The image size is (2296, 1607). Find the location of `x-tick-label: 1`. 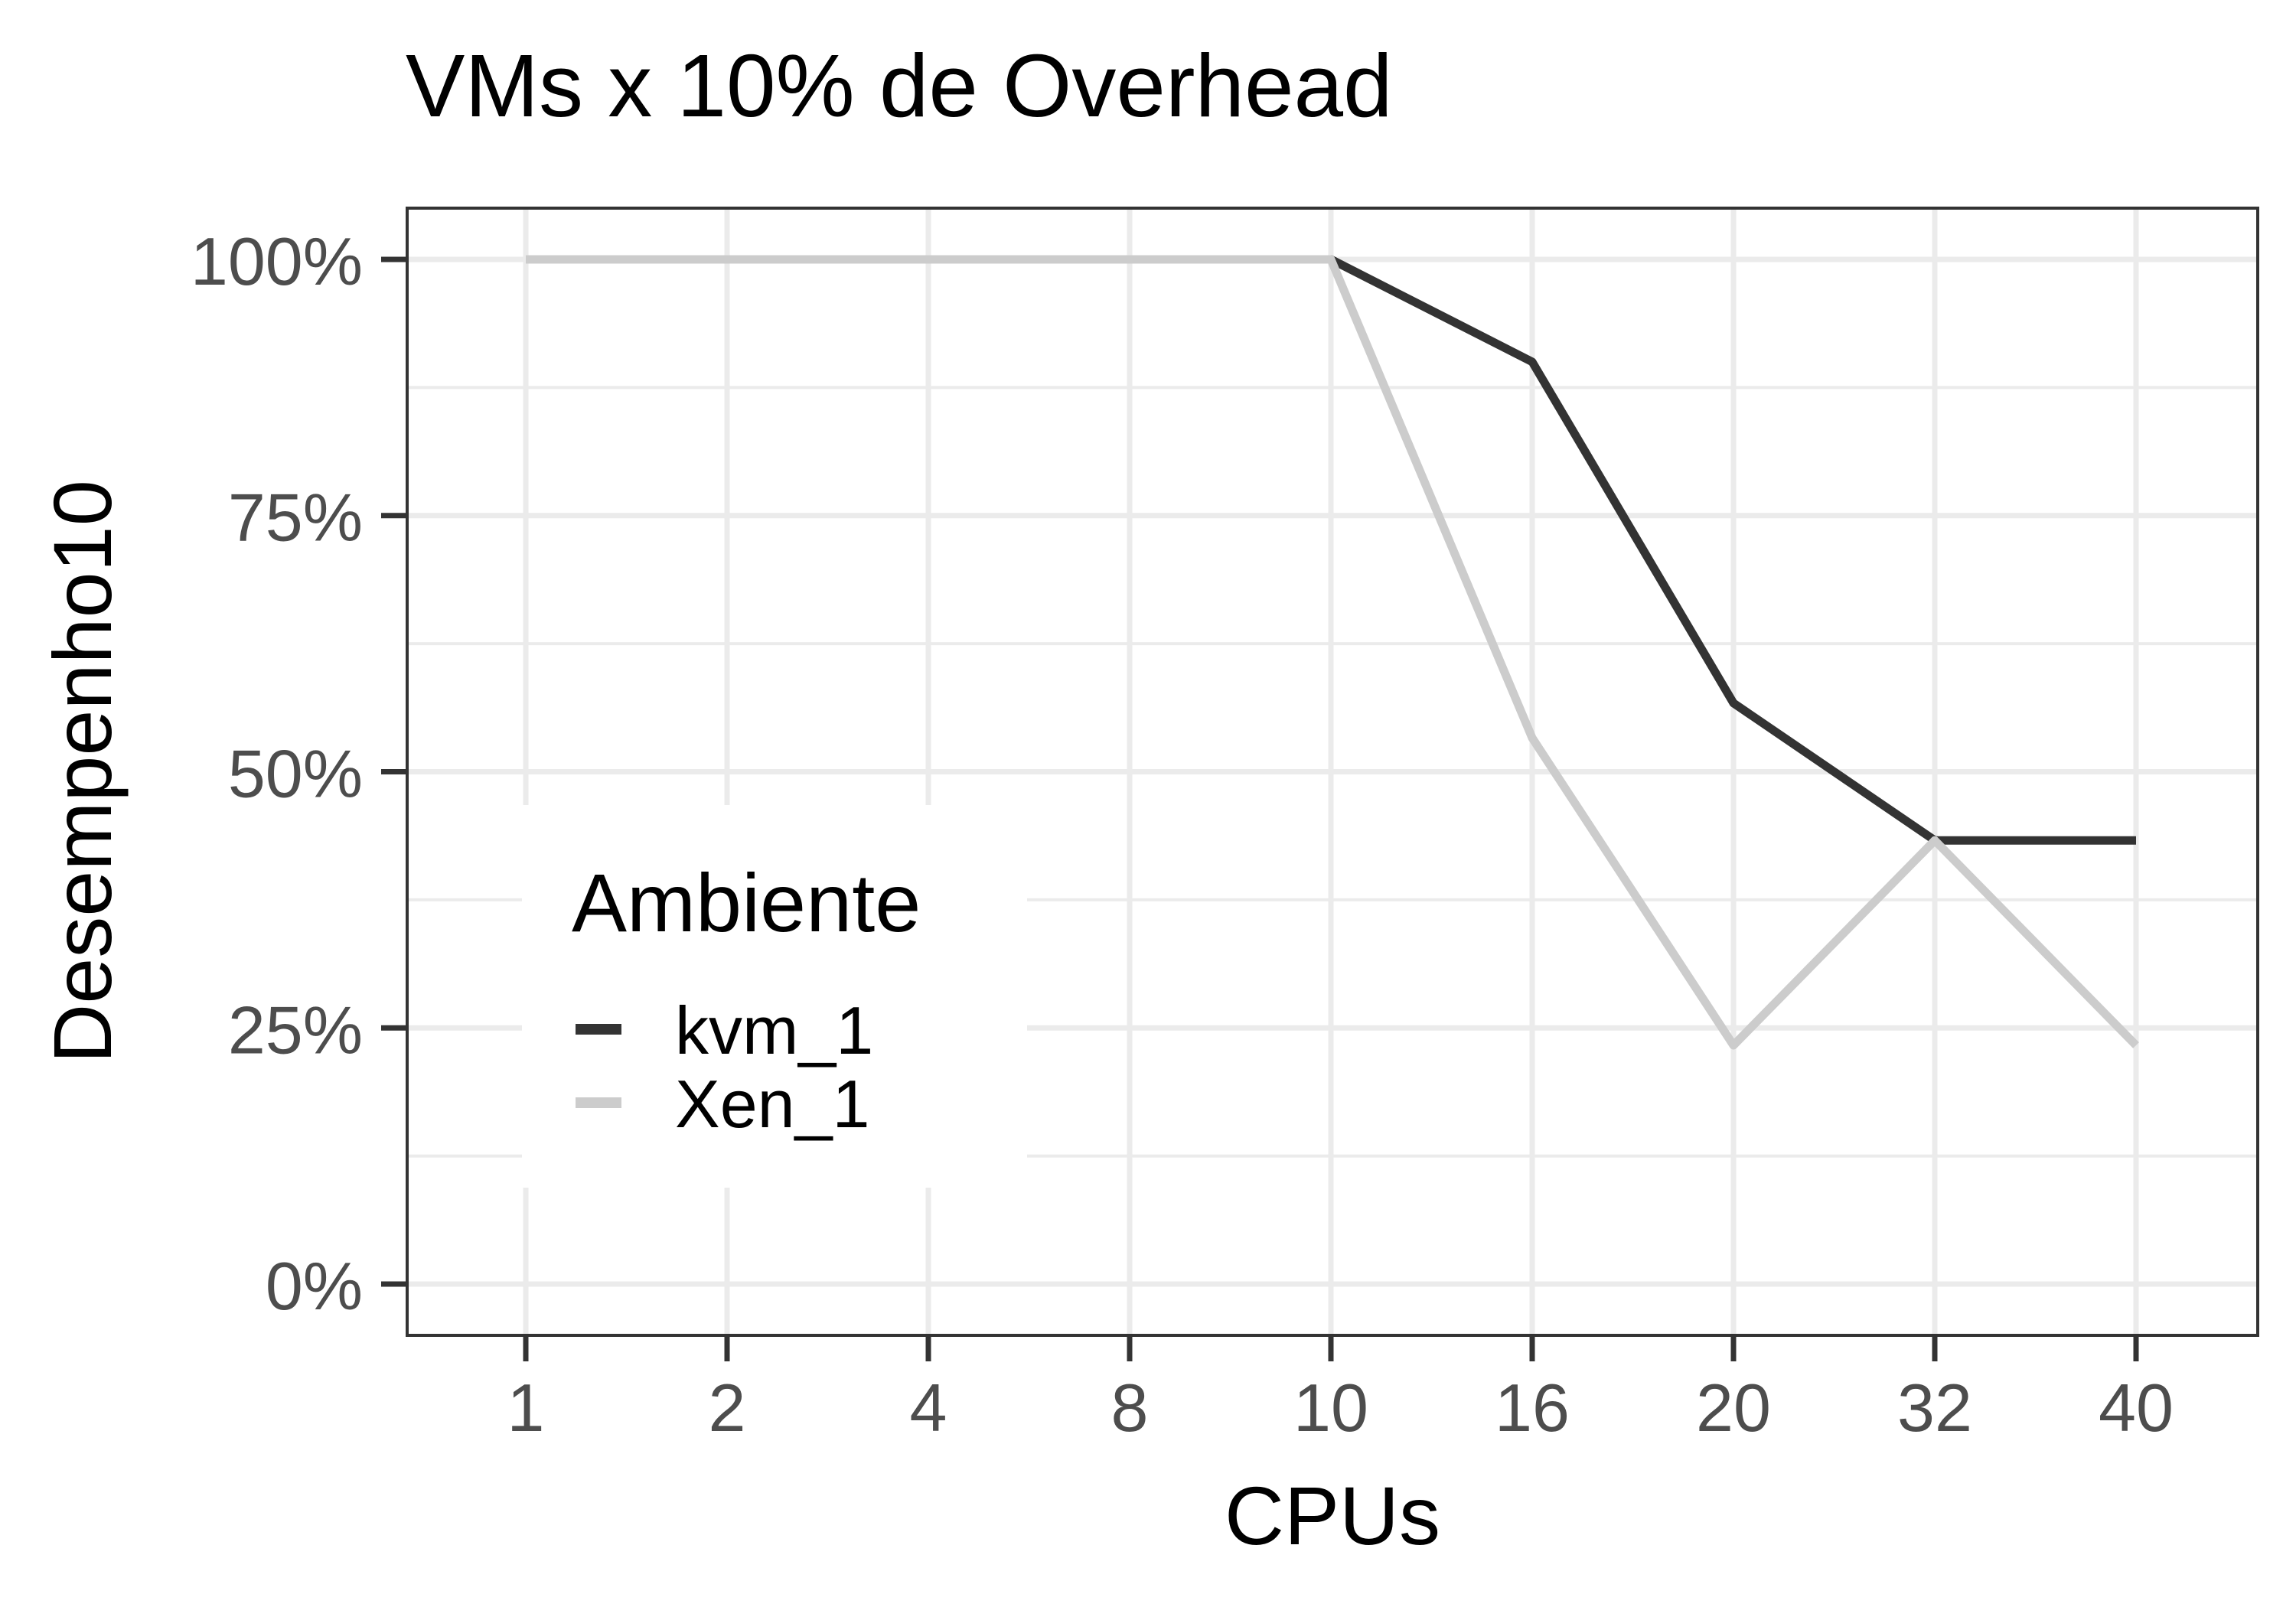

x-tick-label: 1 is located at coordinates (526, 1408).